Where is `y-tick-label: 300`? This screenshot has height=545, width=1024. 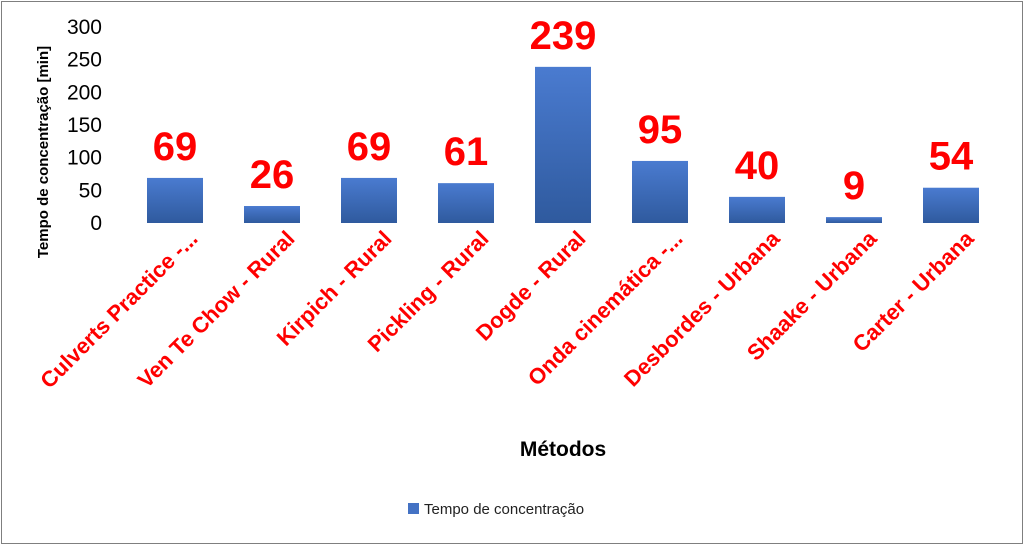 y-tick-label: 300 is located at coordinates (84, 27).